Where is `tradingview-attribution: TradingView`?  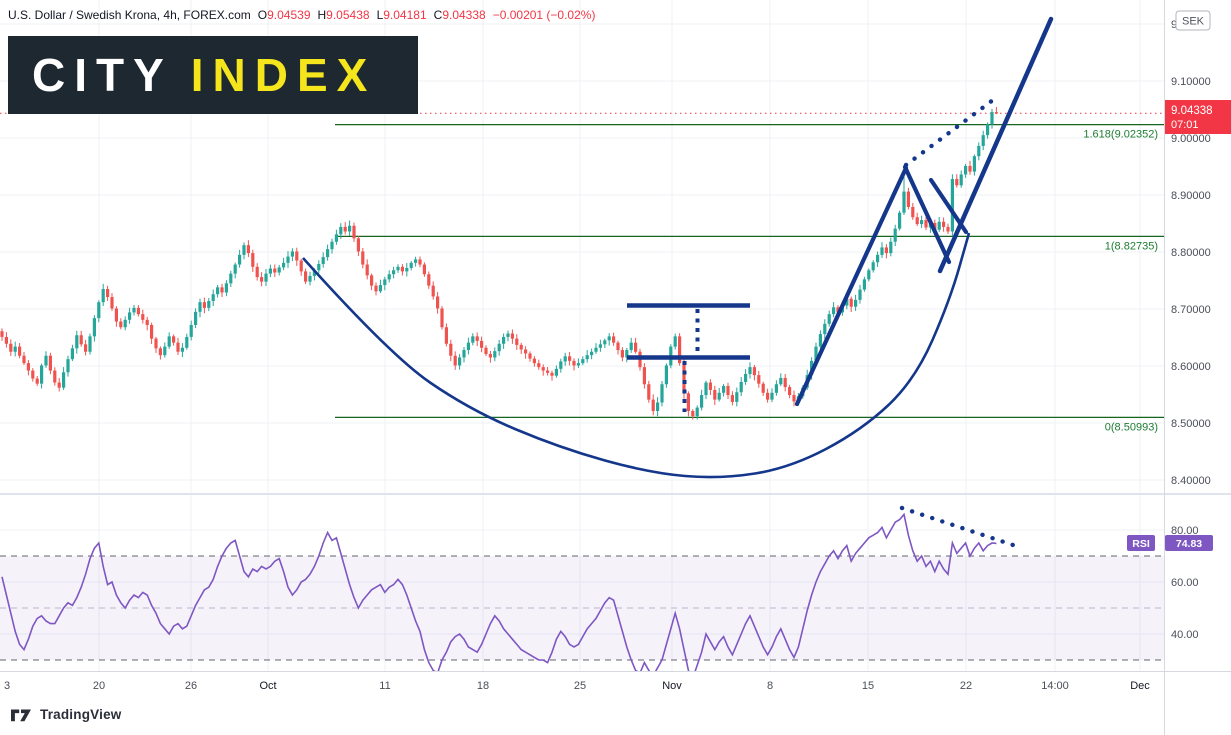
tradingview-attribution: TradingView is located at coordinates (65, 714).